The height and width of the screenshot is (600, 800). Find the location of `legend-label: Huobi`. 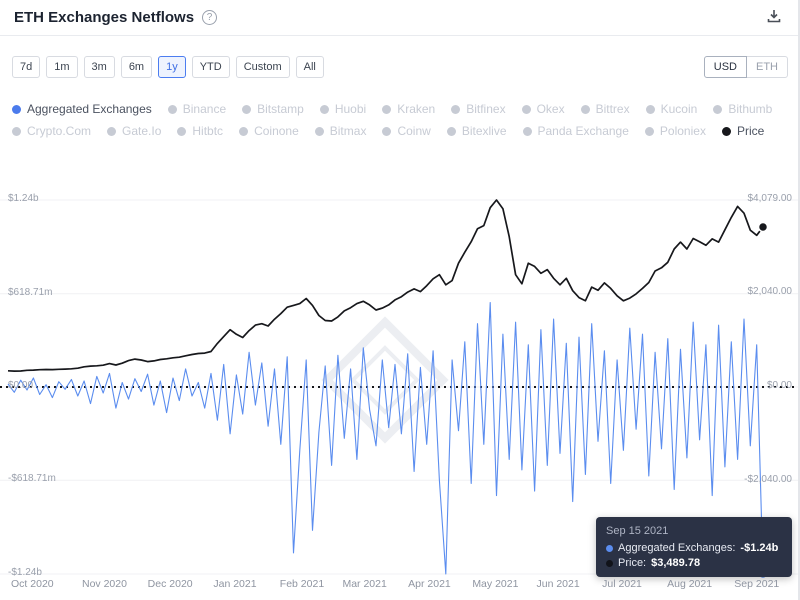

legend-label: Huobi is located at coordinates (350, 109).